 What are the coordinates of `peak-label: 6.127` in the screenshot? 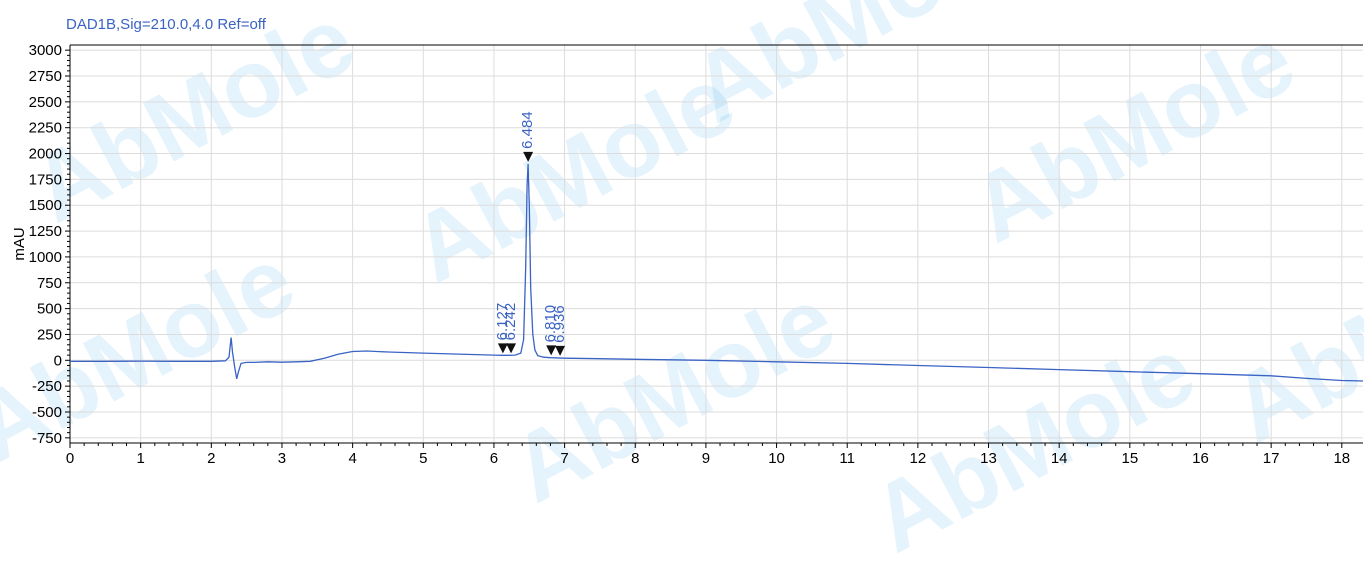 It's located at (502, 322).